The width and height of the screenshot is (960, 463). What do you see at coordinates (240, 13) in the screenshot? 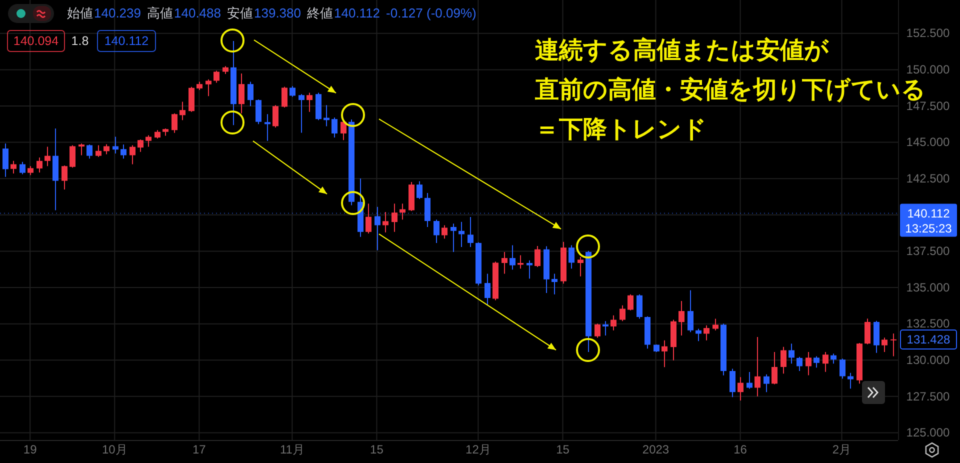
I see `annotation: 安値` at bounding box center [240, 13].